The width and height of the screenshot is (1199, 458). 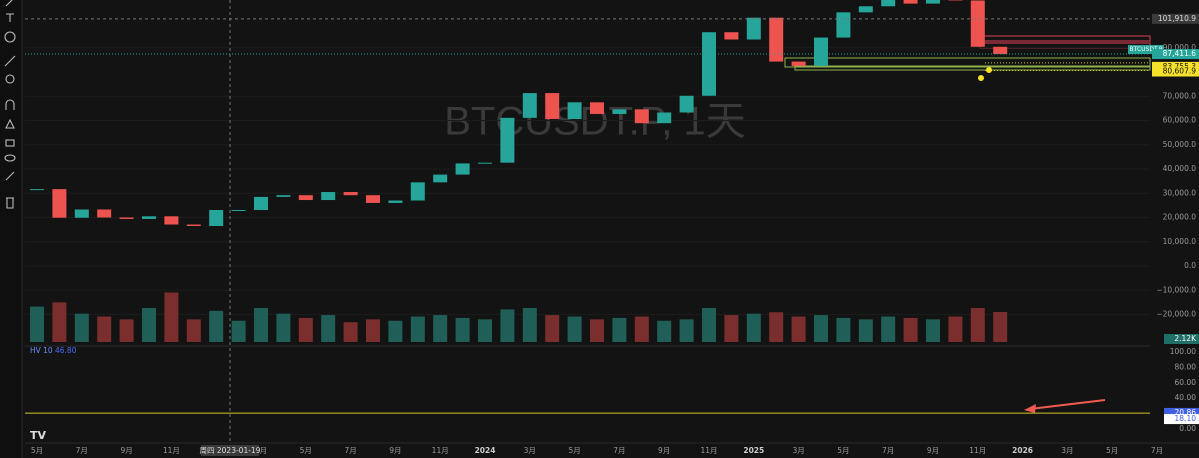 I want to click on icon-ruler, so click(x=10, y=61).